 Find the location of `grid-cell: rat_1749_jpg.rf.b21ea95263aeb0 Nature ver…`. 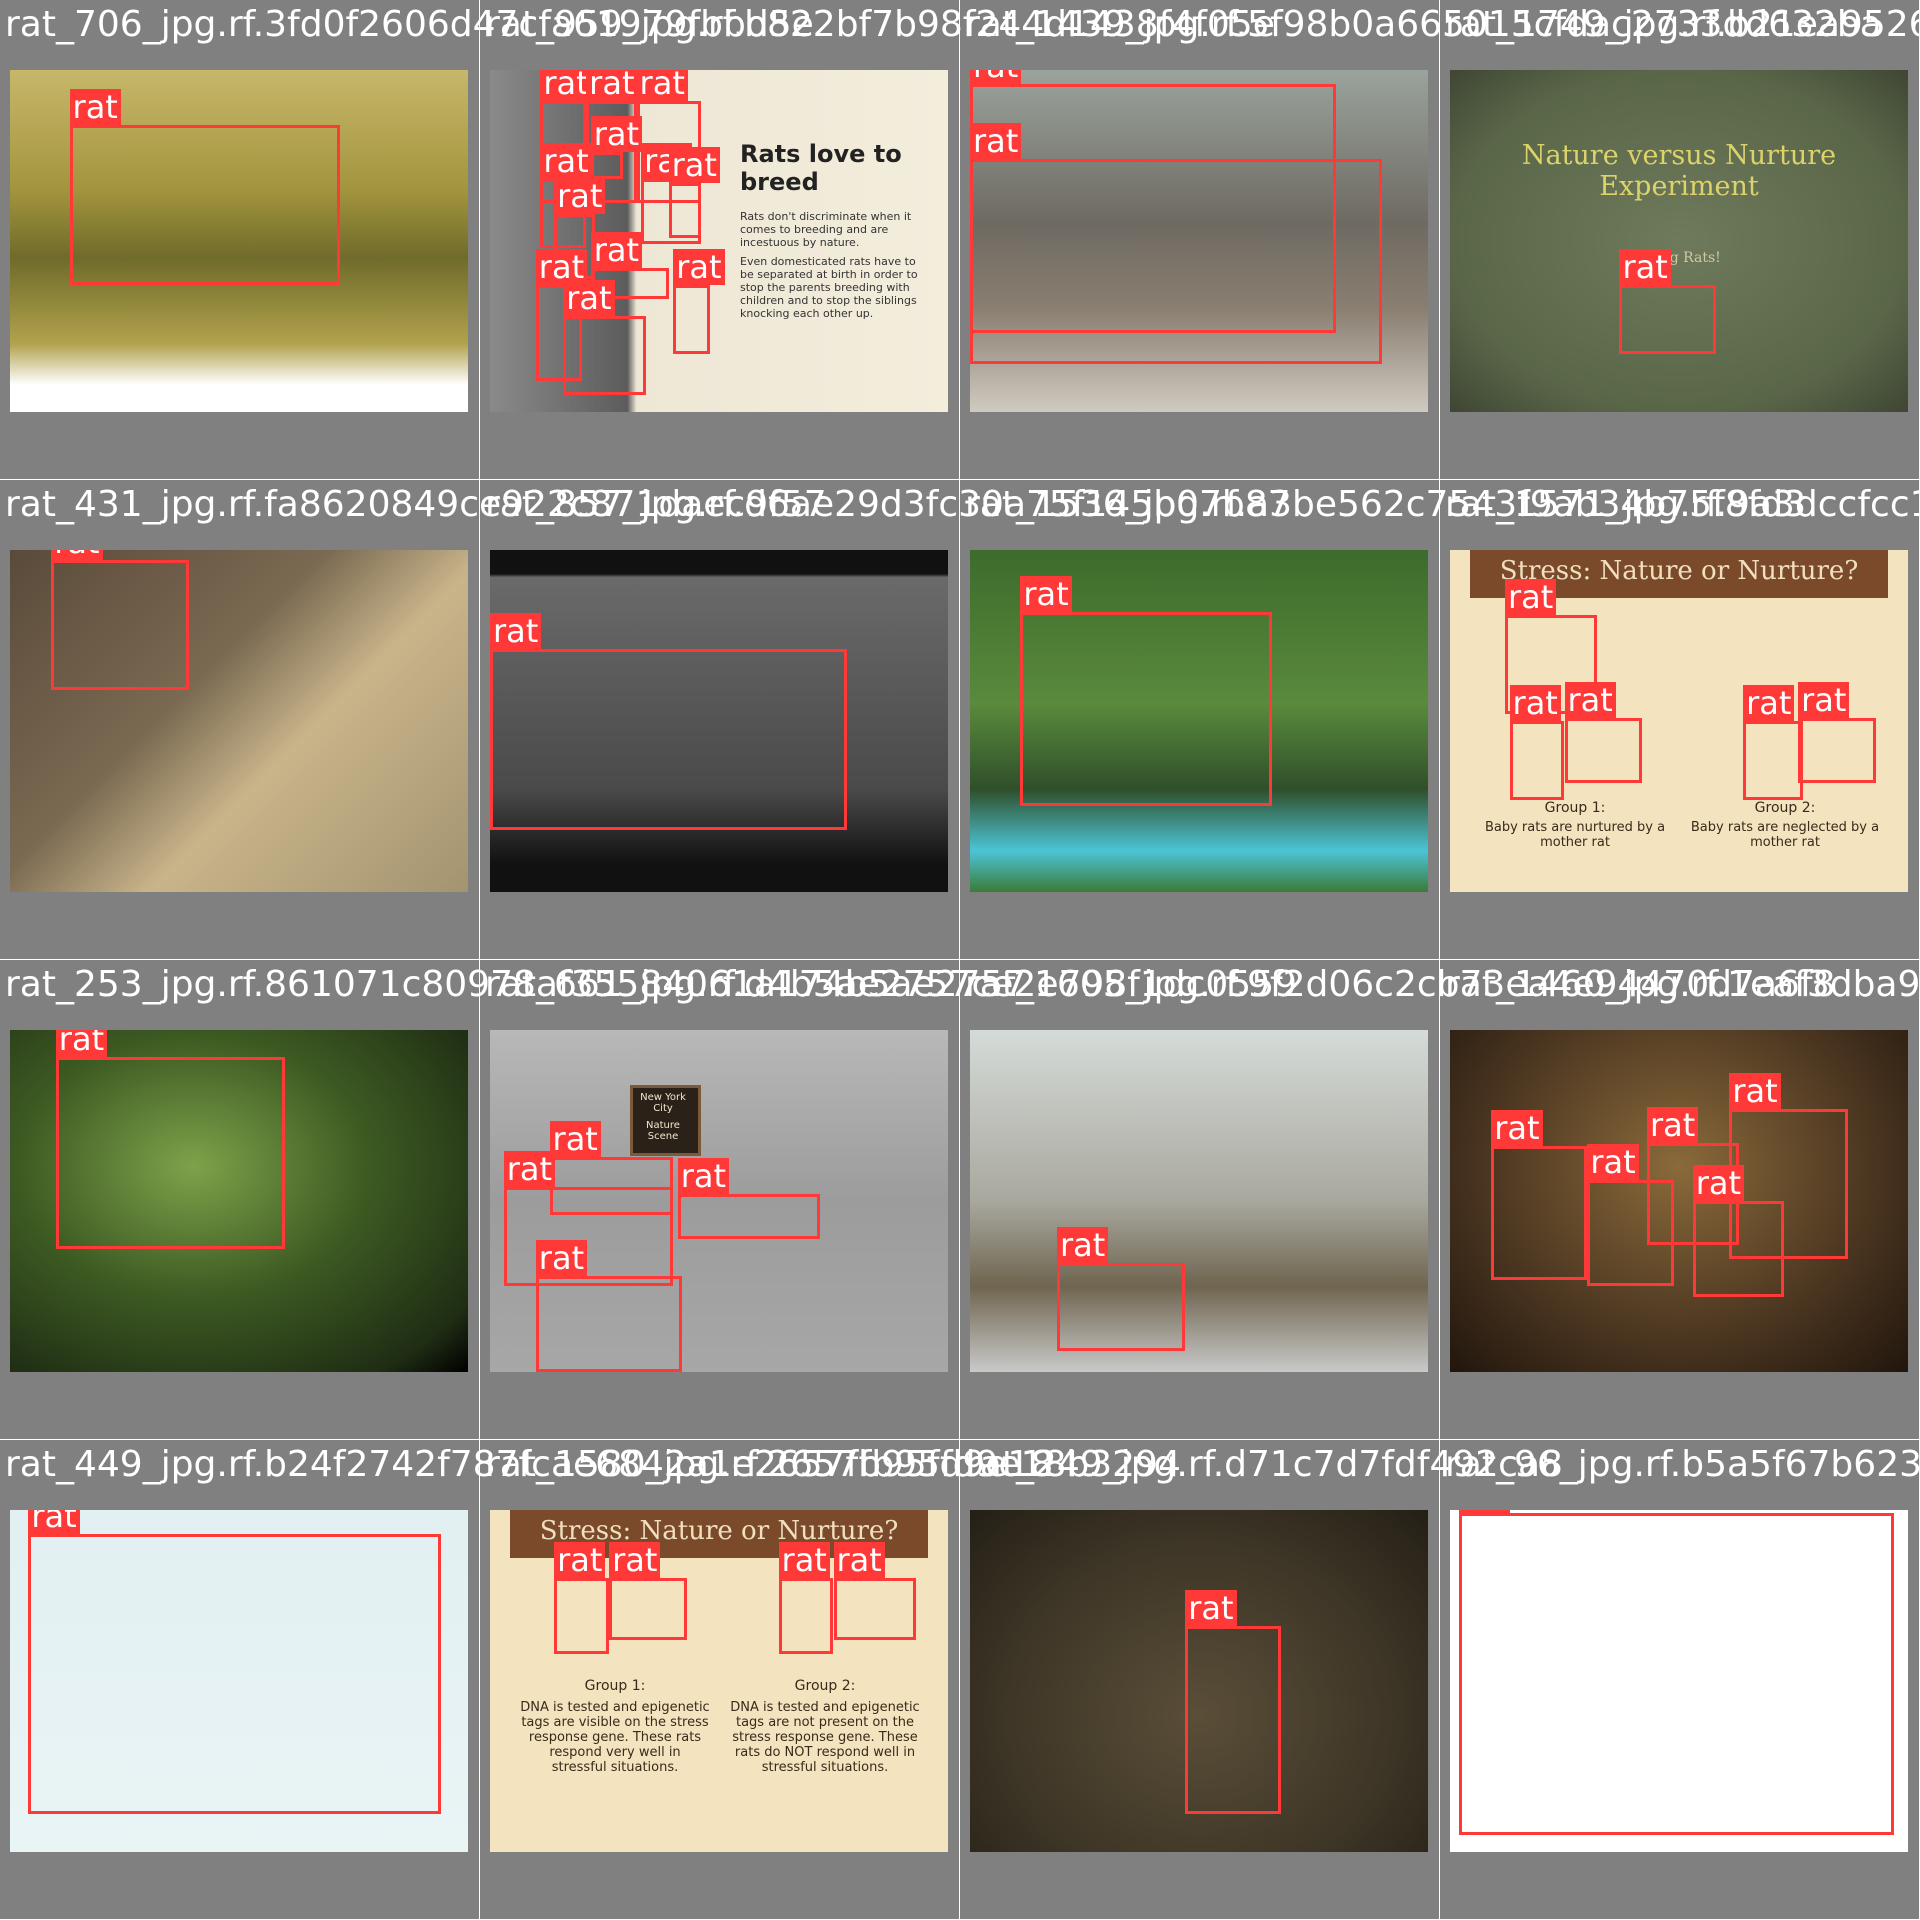

grid-cell: rat_1749_jpg.rf.b21ea95263aeb0 Nature ver… is located at coordinates (1680, 240).